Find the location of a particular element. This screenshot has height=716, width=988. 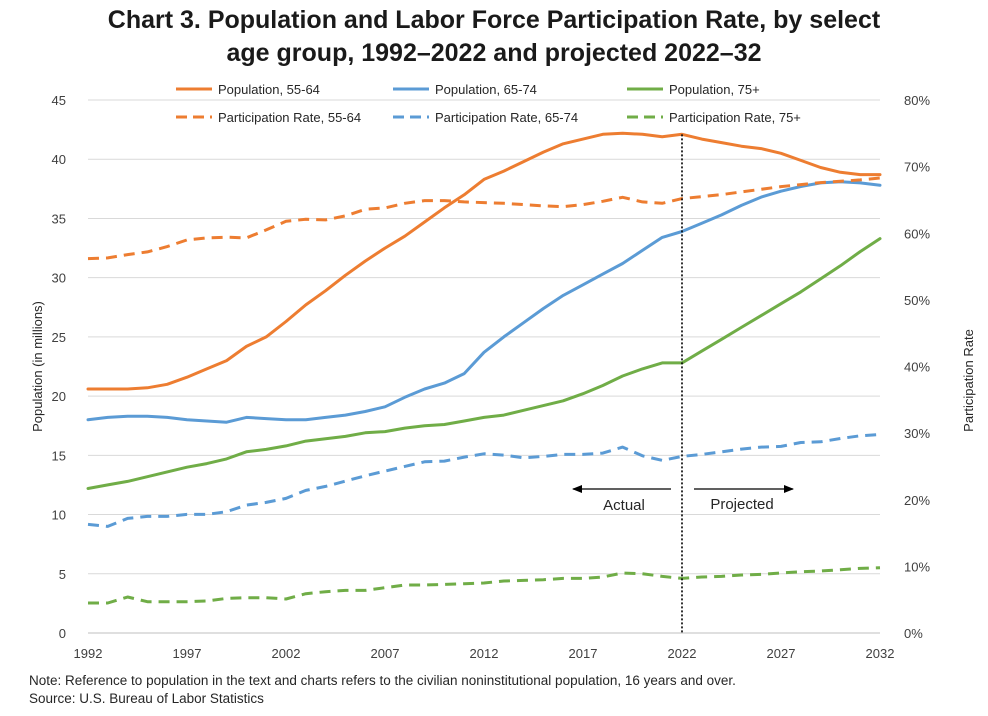

y2-tick-label: 40% is located at coordinates (917, 367).